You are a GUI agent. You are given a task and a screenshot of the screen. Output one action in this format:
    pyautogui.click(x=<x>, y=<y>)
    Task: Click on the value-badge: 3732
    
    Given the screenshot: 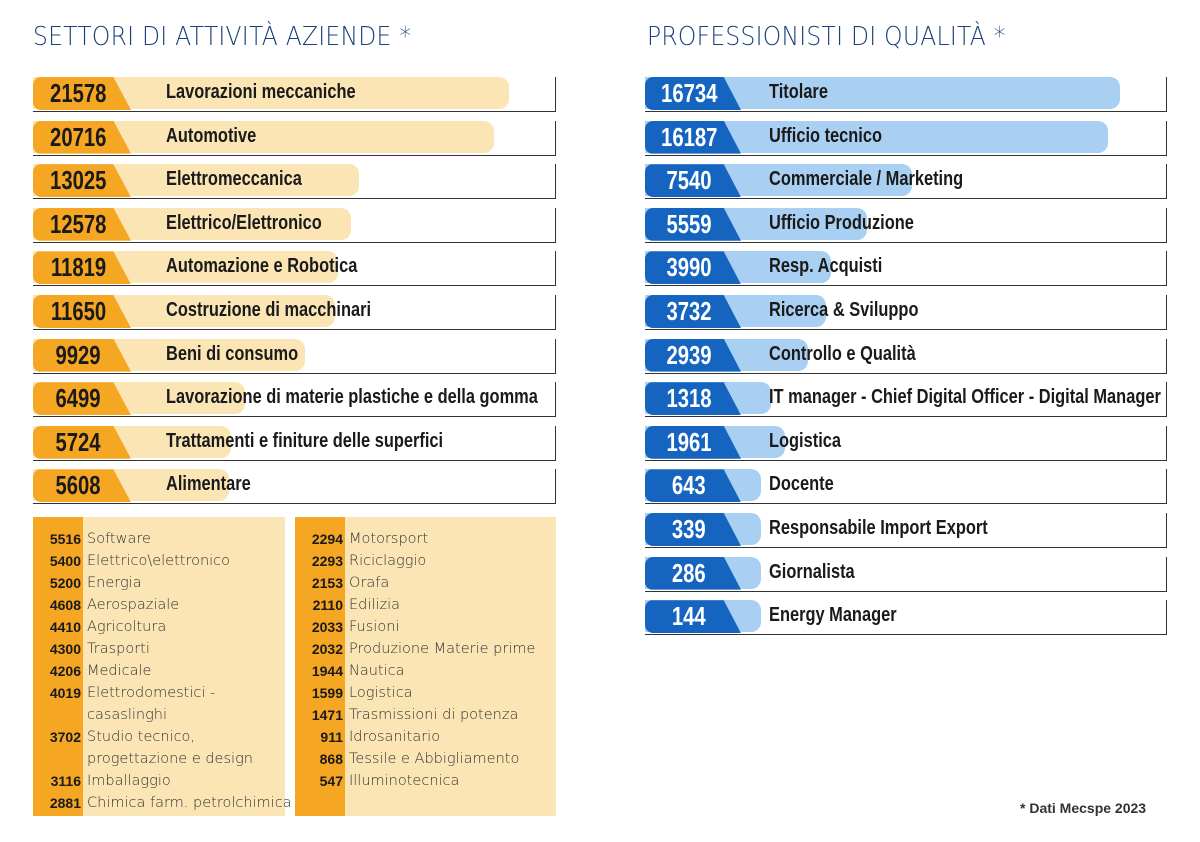 What is the action you would take?
    pyautogui.click(x=693, y=311)
    